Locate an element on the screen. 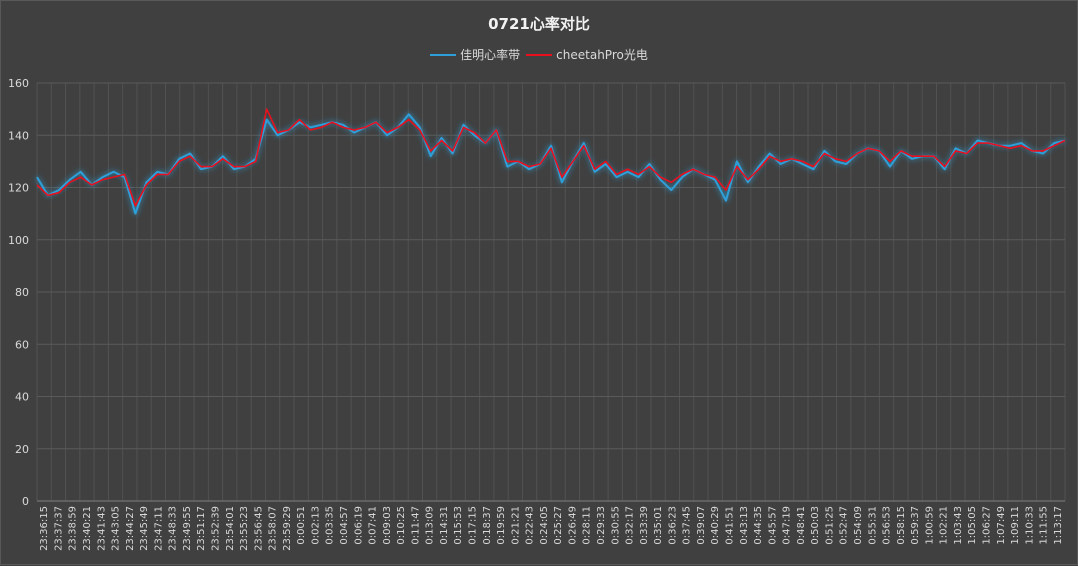 This screenshot has width=1078, height=566. x-tick-label: 1:02:21 is located at coordinates (944, 525).